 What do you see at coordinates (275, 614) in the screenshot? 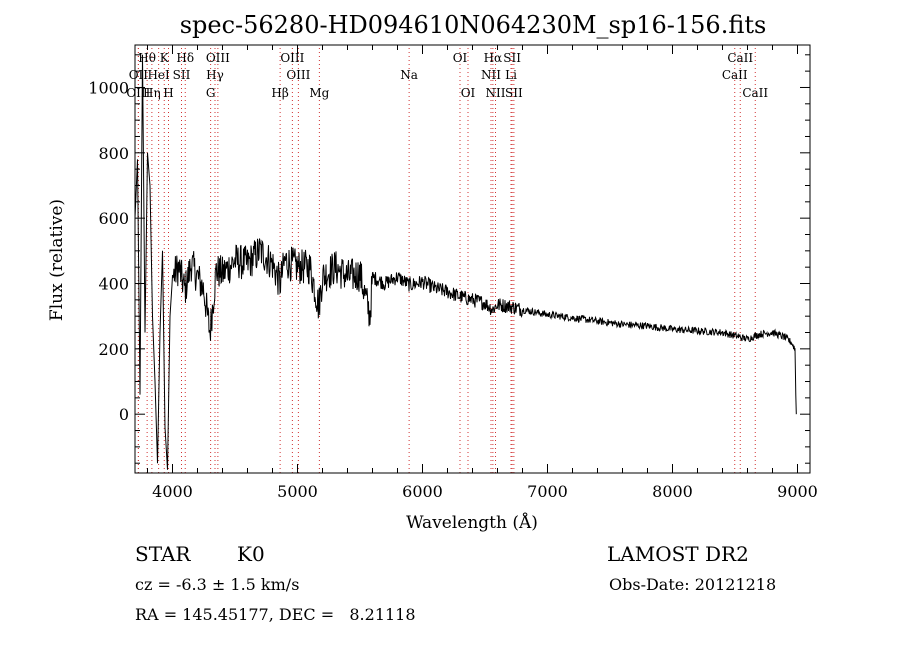
I see `coordinates-readout: RA = 145.45177, DEC = 8.21118` at bounding box center [275, 614].